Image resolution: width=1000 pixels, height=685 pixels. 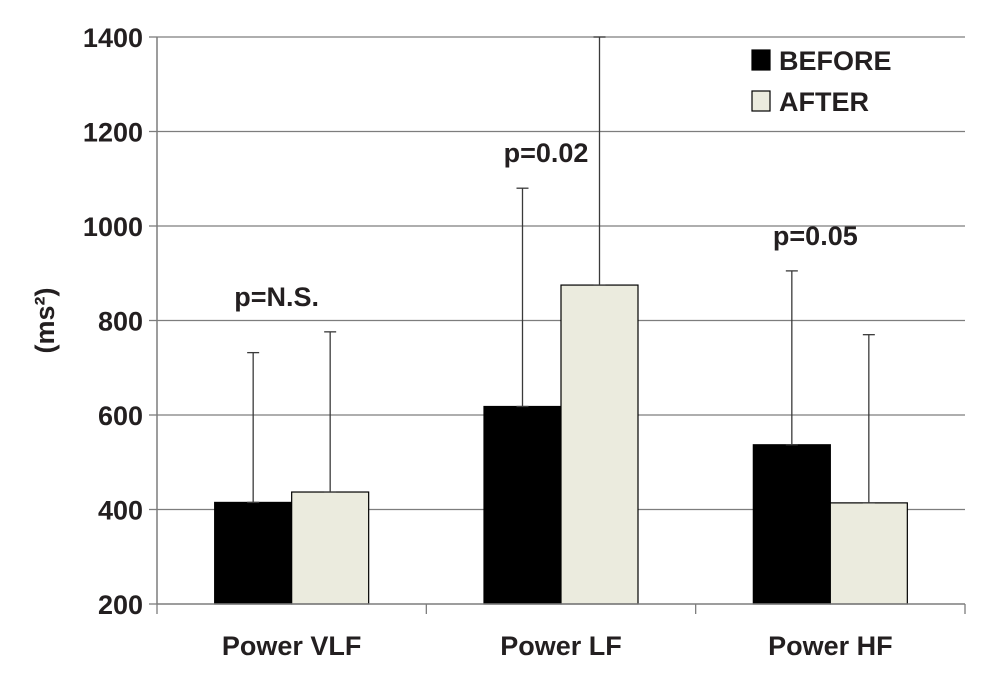 I want to click on y-tick-label: 200, so click(x=120, y=605).